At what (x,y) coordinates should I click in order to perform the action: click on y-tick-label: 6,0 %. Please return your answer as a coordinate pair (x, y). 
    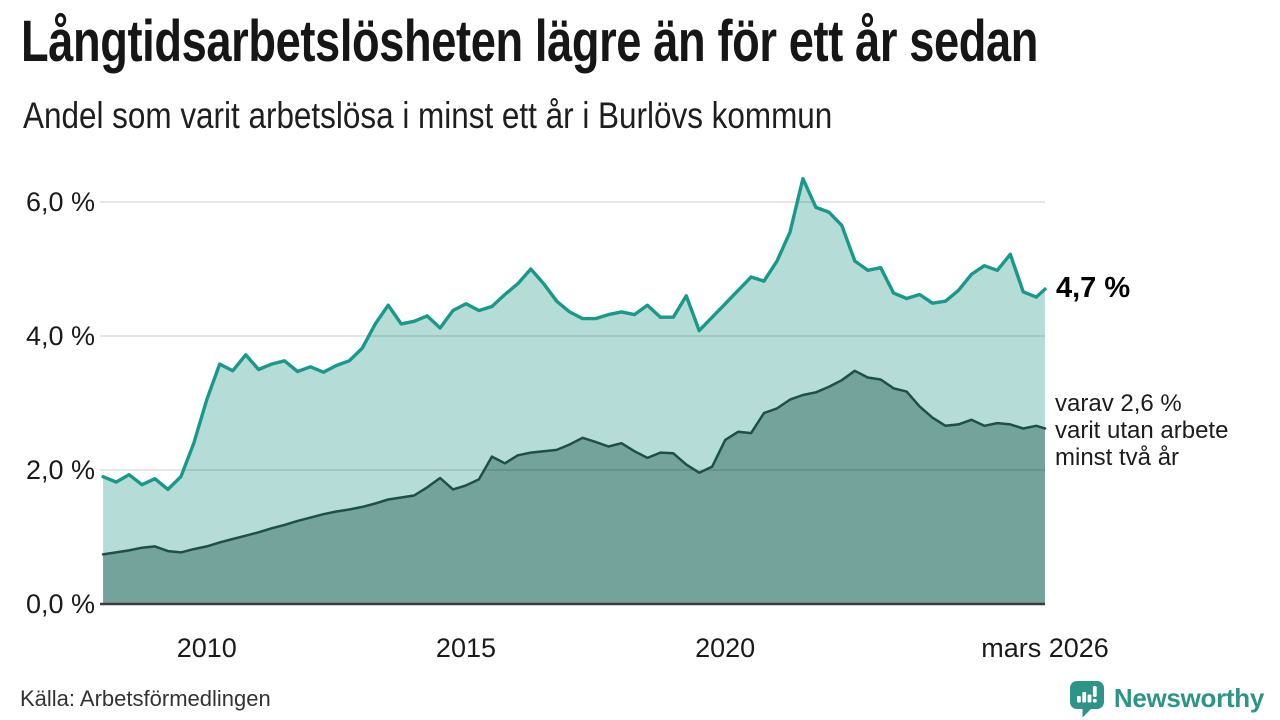
    Looking at the image, I should click on (60, 202).